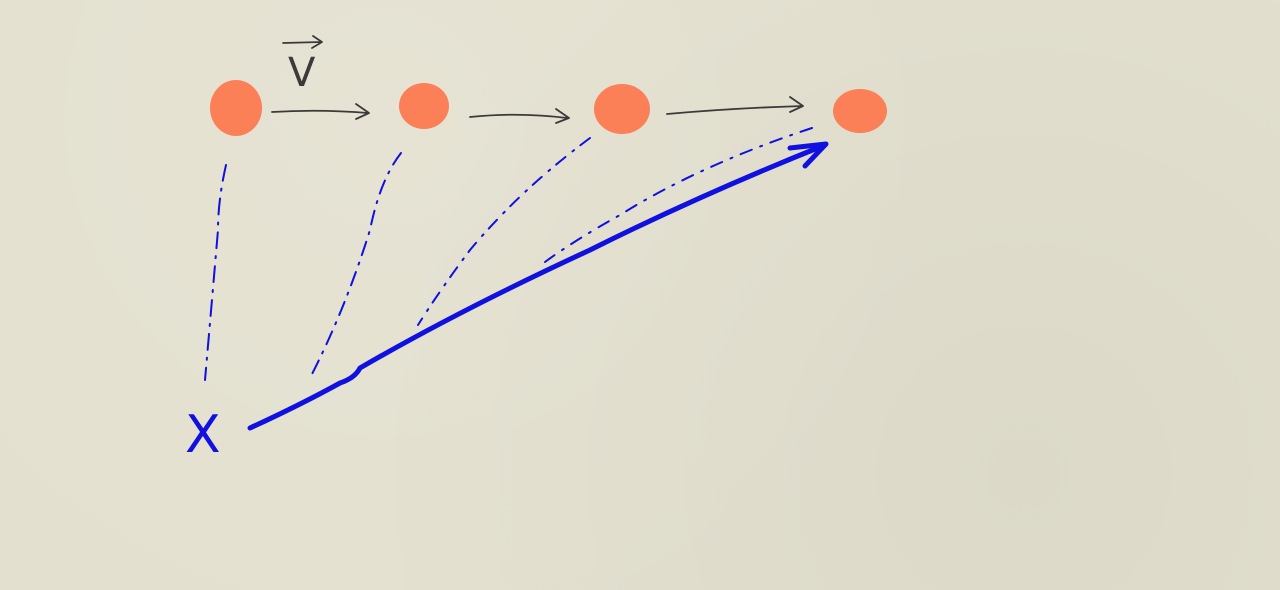 This screenshot has height=590, width=1280. I want to click on vector-arrow-icon, so click(302, 42).